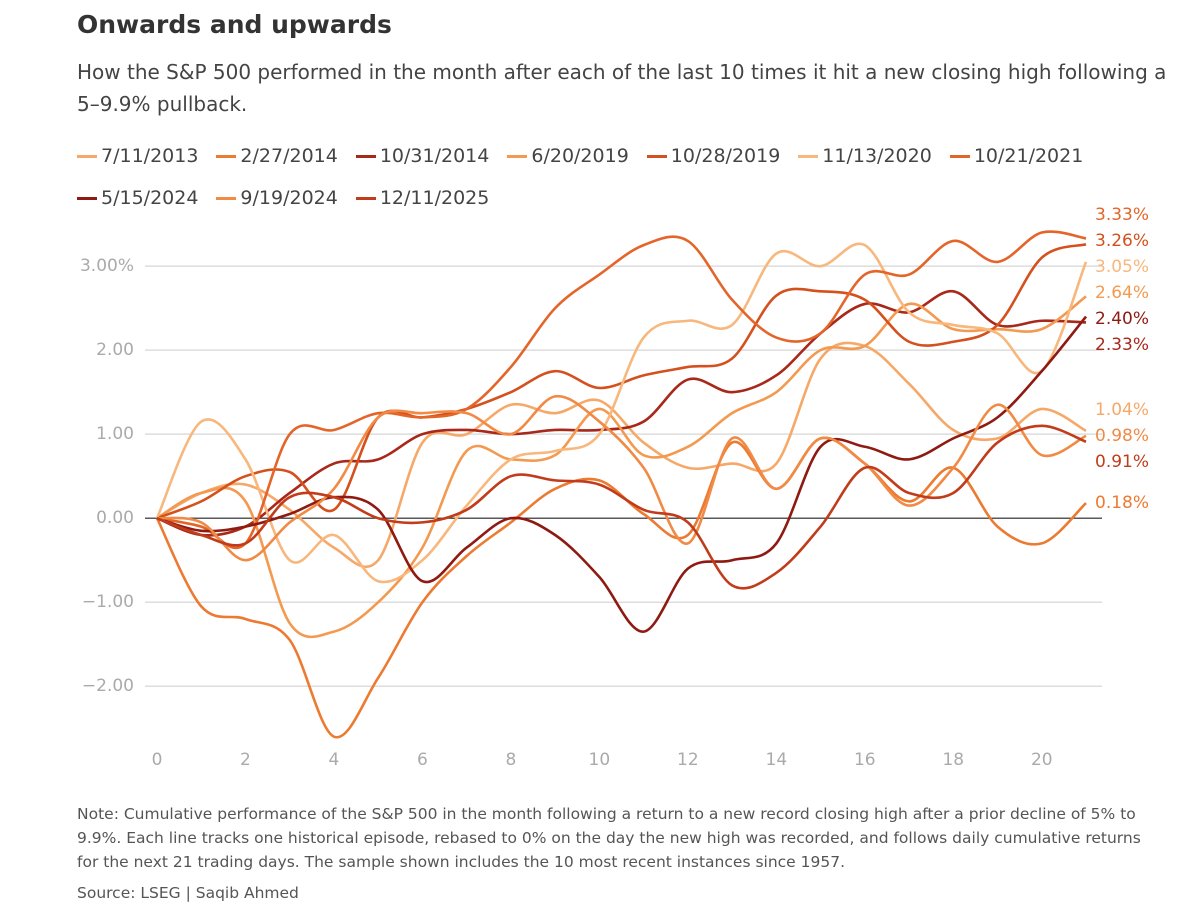 Image resolution: width=1200 pixels, height=910 pixels. I want to click on x-tick-label: 18, so click(953, 760).